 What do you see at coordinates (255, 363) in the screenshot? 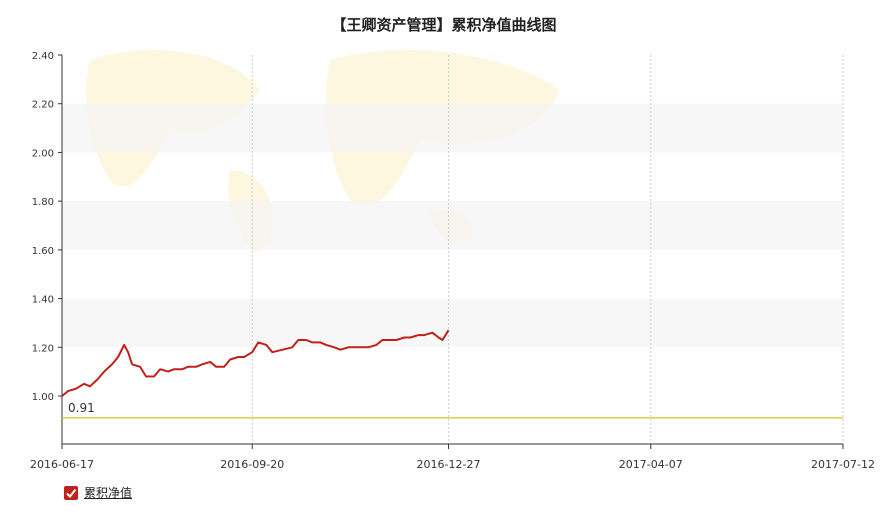
I see `series-line` at bounding box center [255, 363].